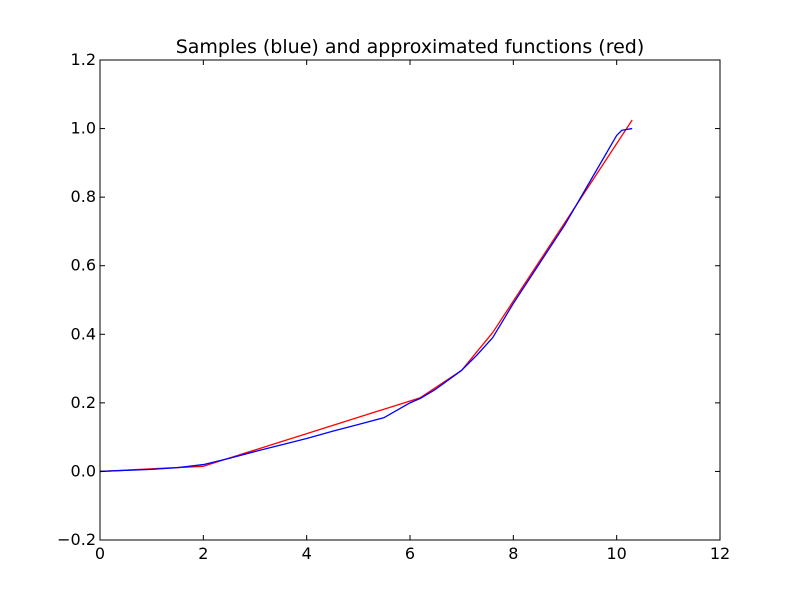 The image size is (800, 600). Describe the element at coordinates (307, 553) in the screenshot. I see `x-tick-label-2: 4` at that location.